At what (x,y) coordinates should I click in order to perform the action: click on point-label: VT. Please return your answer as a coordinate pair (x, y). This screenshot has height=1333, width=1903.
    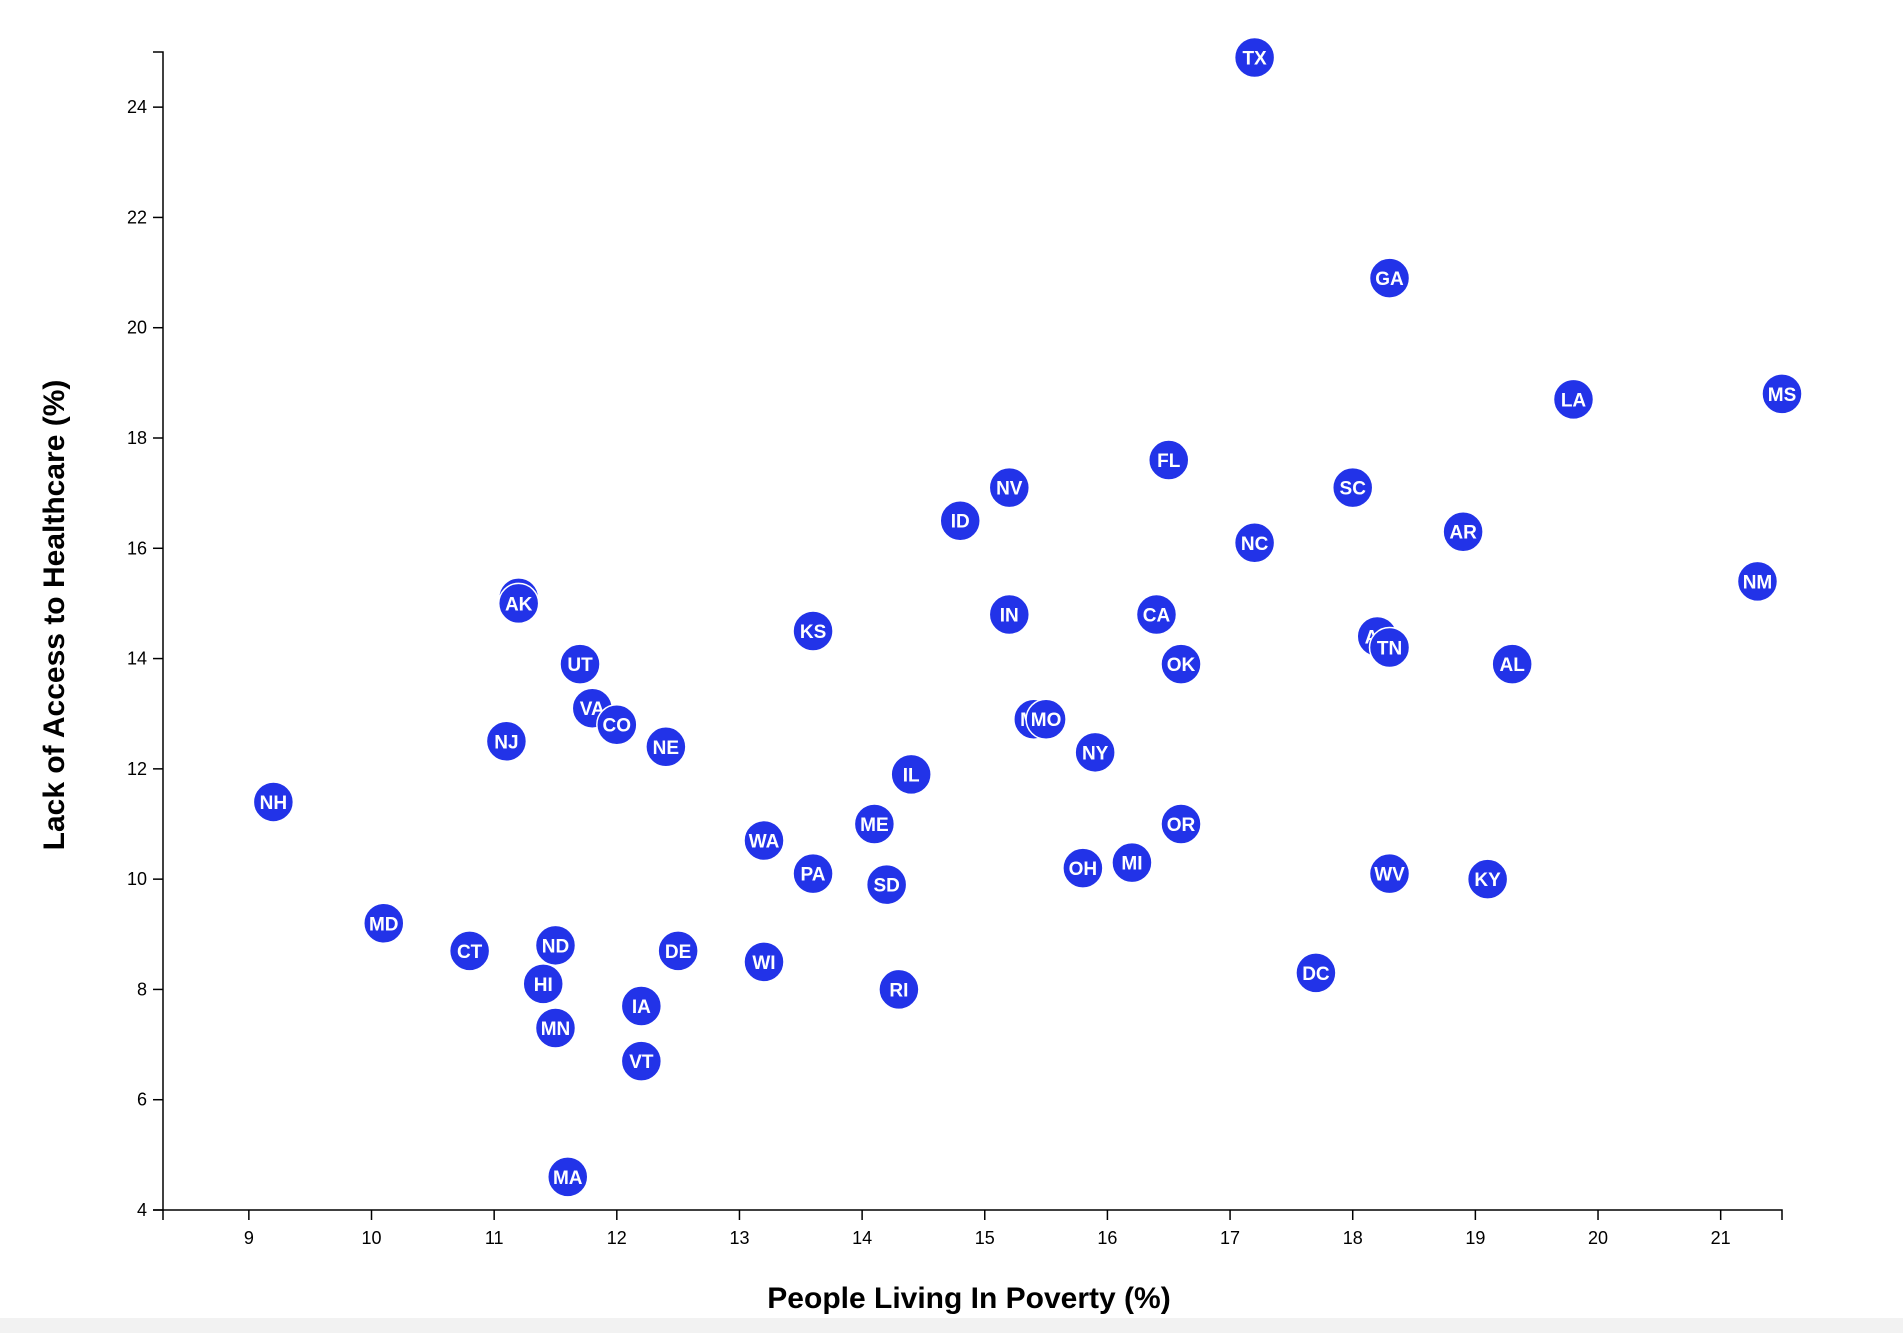
    Looking at the image, I should click on (641, 1062).